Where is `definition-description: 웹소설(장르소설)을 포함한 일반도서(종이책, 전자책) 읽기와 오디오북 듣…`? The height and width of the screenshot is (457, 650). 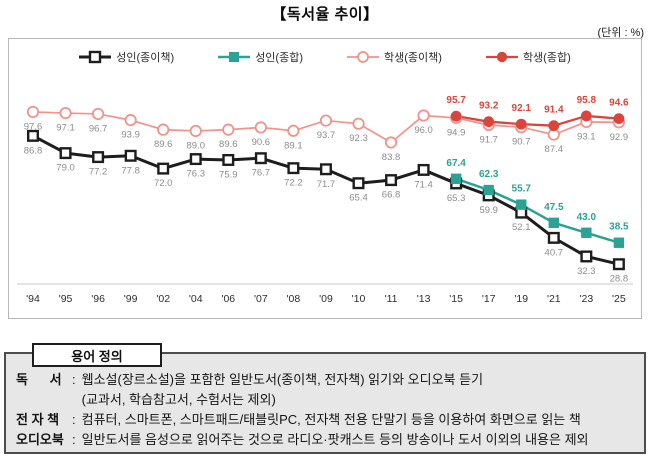 definition-description: 웹소설(장르소설)을 포함한 일반도서(종이책, 전자책) 읽기와 오디오북 듣… is located at coordinates (358, 390).